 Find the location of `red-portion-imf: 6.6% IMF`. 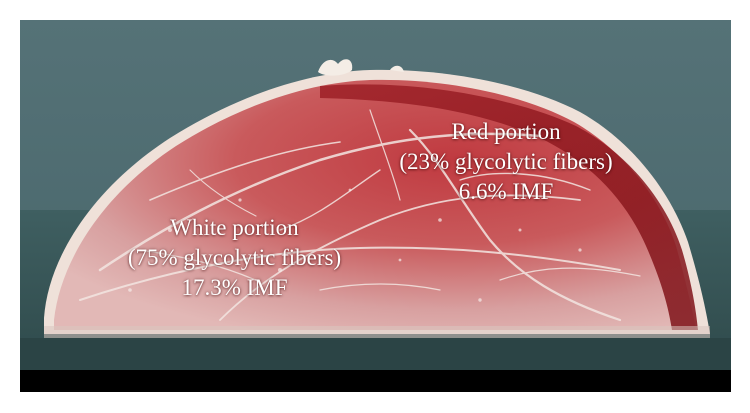

red-portion-imf: 6.6% IMF is located at coordinates (506, 191).